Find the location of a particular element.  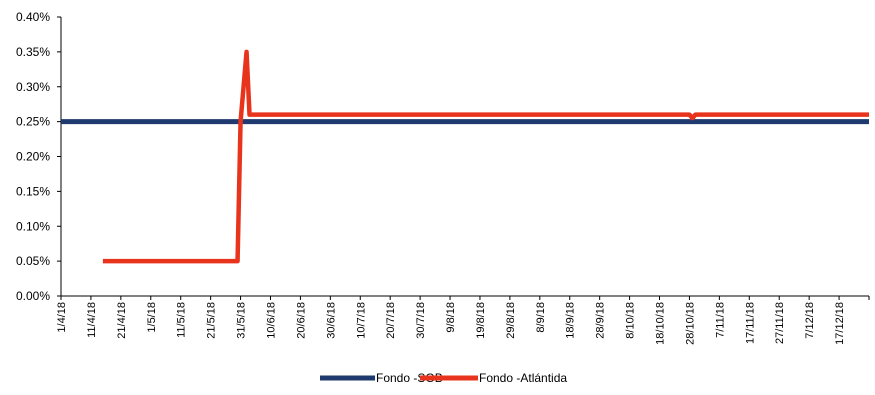

x-tick-label: 28/9/18 is located at coordinates (601, 320).